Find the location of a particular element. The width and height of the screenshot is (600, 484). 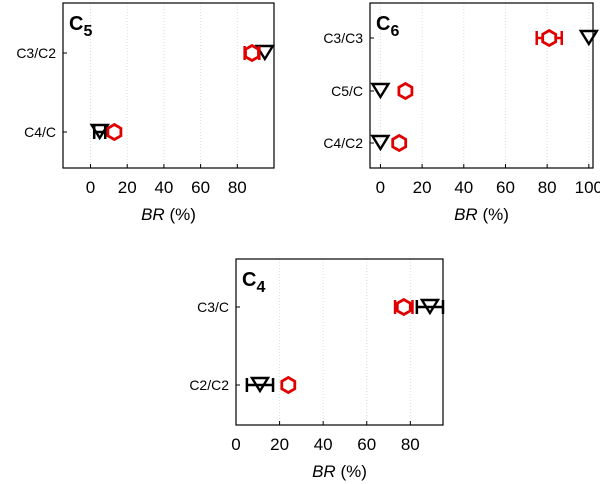

panel-label-sub: 4 is located at coordinates (260, 287).